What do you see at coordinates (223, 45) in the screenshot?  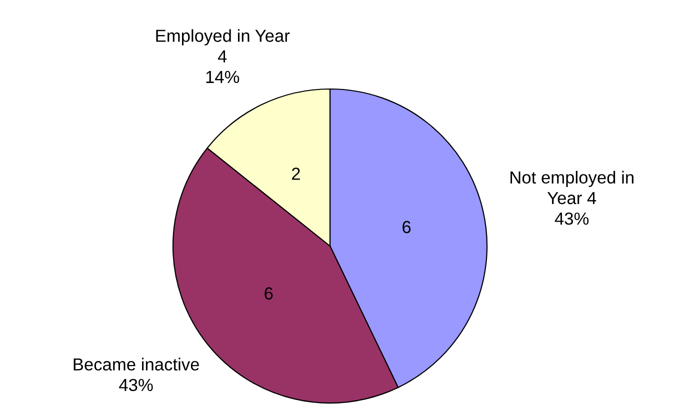 I see `slice-label: Employed in Year 4` at bounding box center [223, 45].